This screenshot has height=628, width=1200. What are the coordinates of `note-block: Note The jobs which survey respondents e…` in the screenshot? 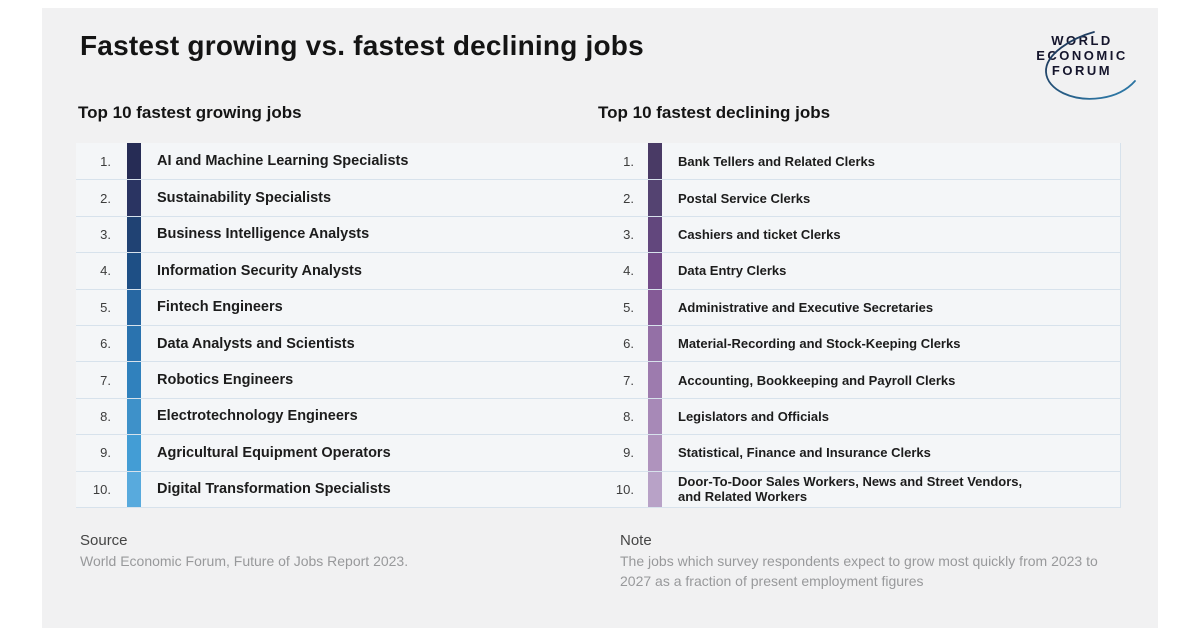 It's located at (876, 561).